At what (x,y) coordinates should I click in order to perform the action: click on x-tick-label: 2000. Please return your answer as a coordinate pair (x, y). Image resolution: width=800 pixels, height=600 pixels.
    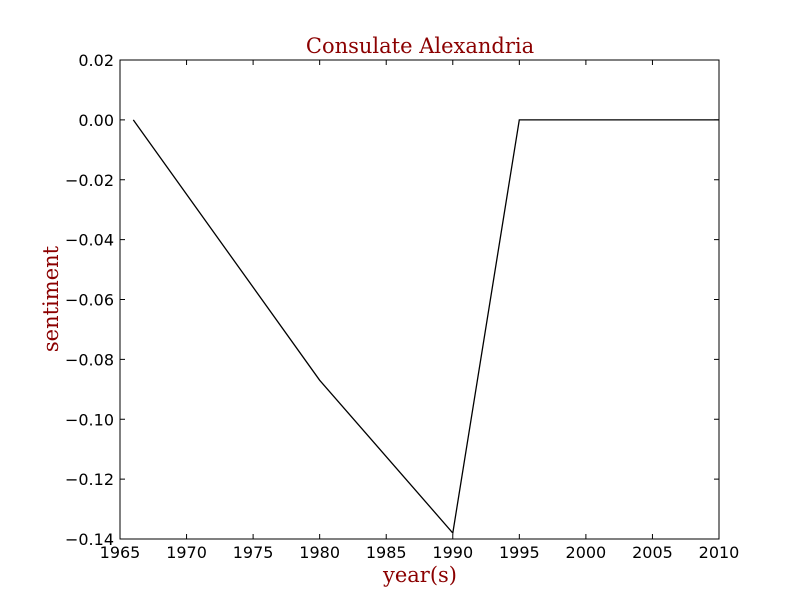
    Looking at the image, I should click on (586, 552).